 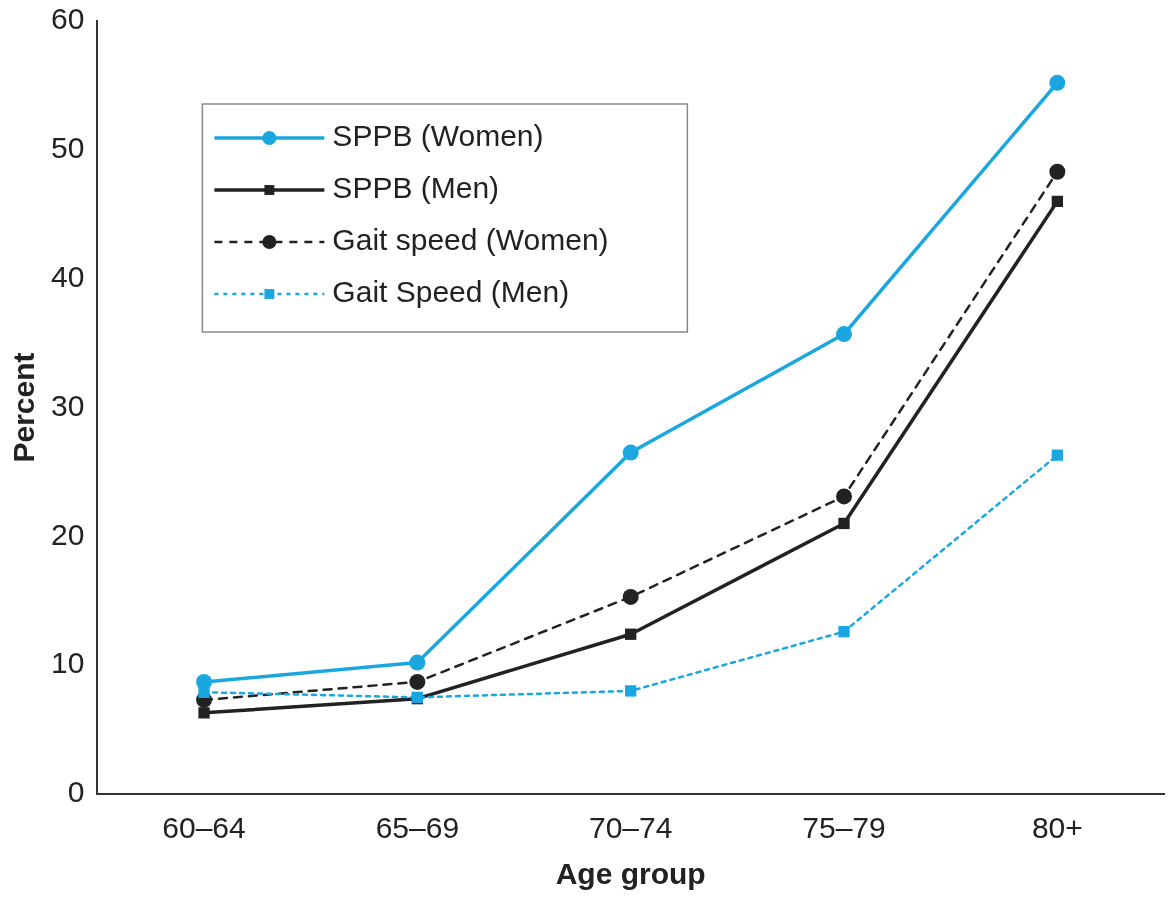 I want to click on x-tick-label: 60–64, so click(x=204, y=828).